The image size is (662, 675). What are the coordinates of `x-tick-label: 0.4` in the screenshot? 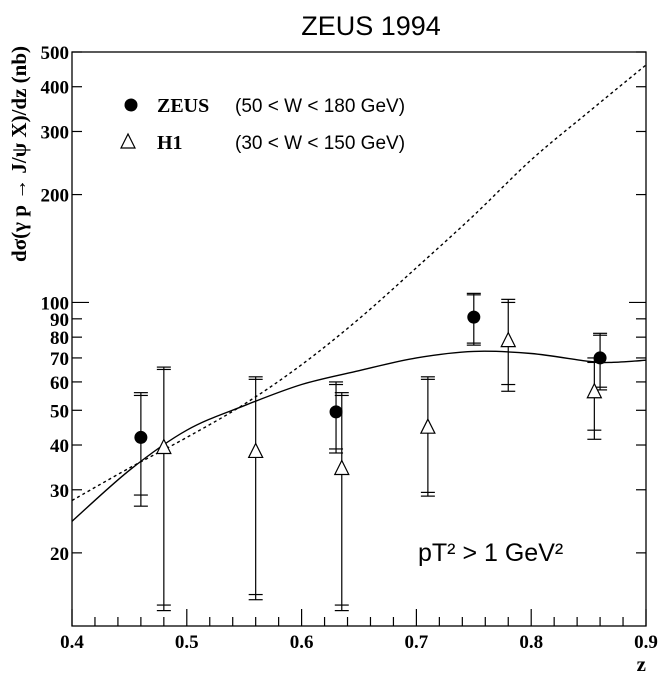 It's located at (72, 642).